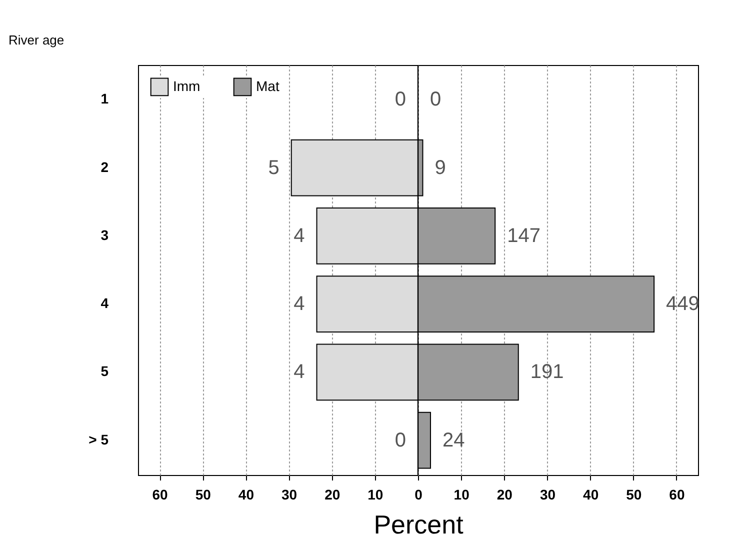 The height and width of the screenshot is (550, 736). I want to click on y-tick-label: 2, so click(104, 166).